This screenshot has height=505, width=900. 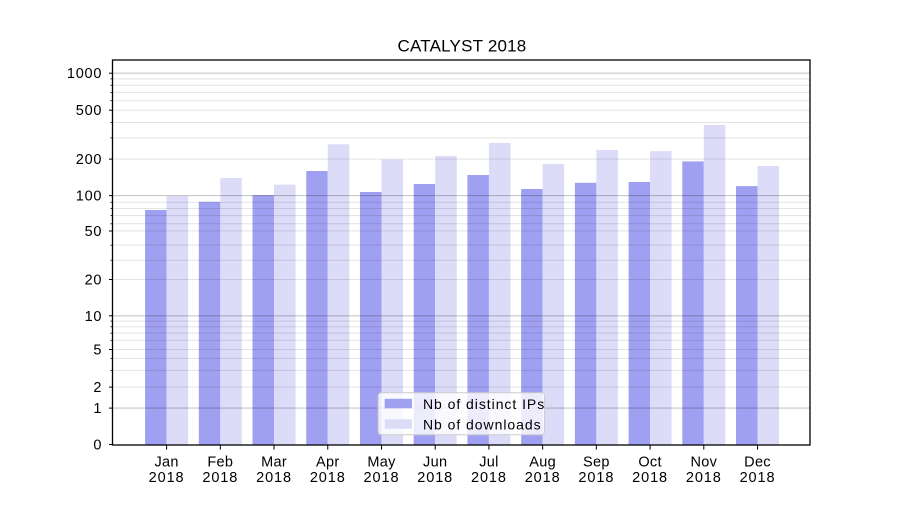 What do you see at coordinates (89, 160) in the screenshot?
I see `svg-text: 200` at bounding box center [89, 160].